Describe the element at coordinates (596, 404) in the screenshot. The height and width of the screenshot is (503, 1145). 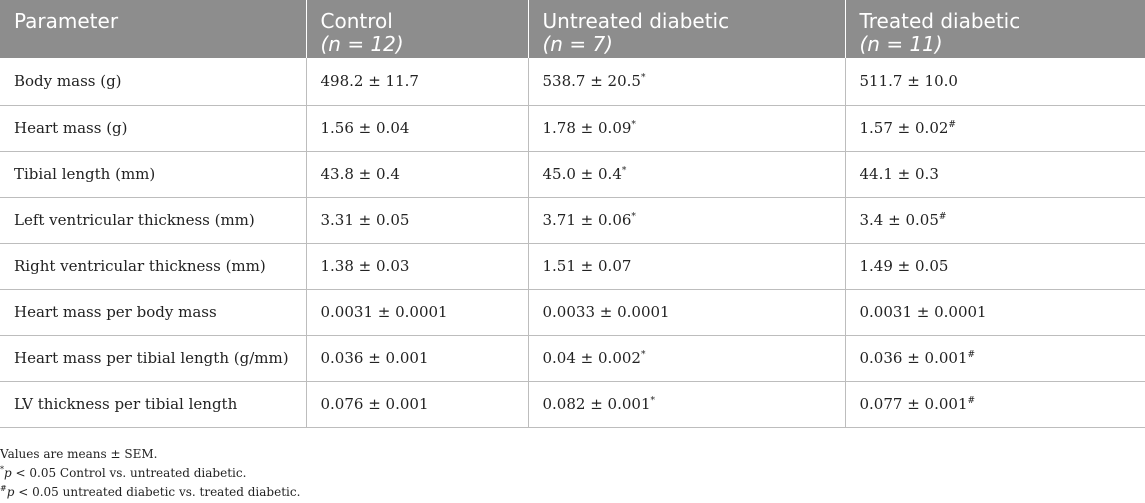
I see `value: 0.082 ± 0.001` at that location.